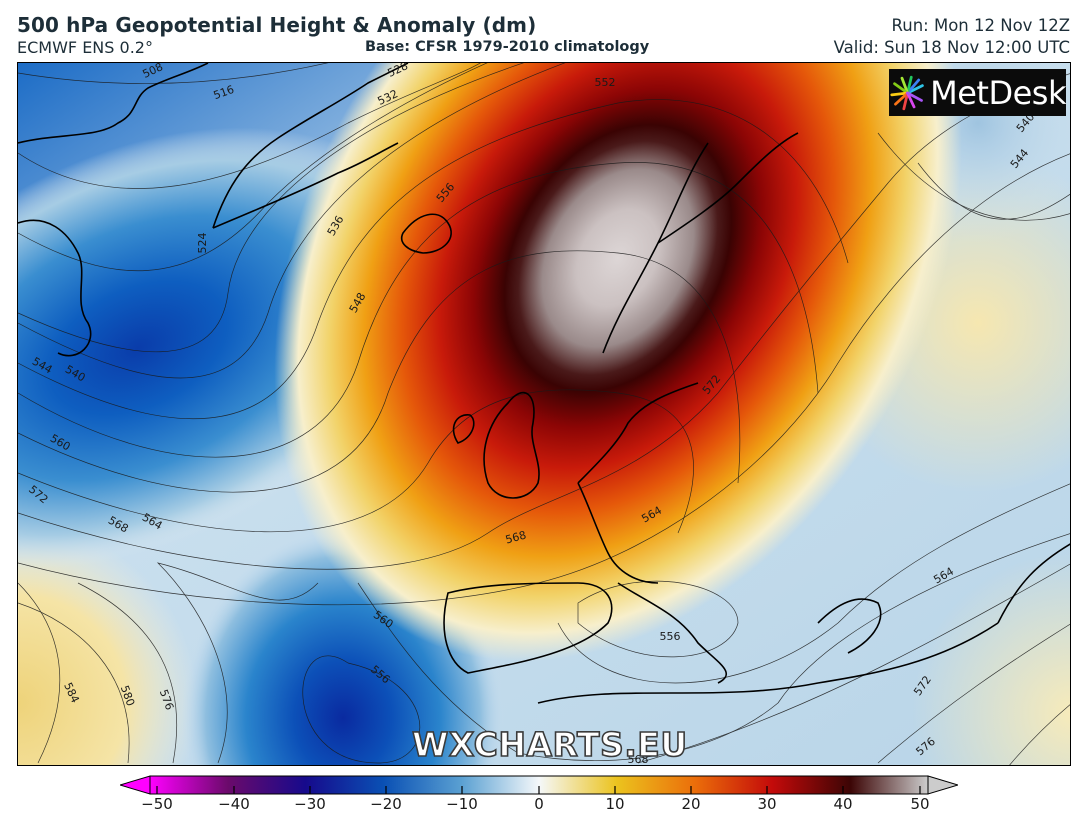 This screenshot has width=1088, height=833. What do you see at coordinates (907, 92) in the screenshot?
I see `metdesk-pinwheel-icon` at bounding box center [907, 92].